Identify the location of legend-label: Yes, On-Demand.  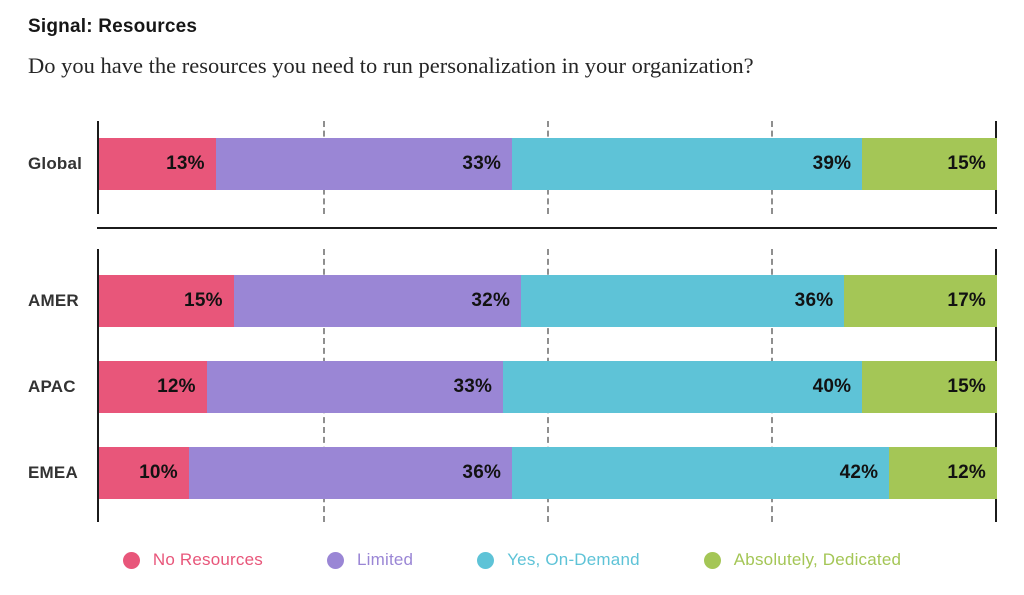
(573, 559).